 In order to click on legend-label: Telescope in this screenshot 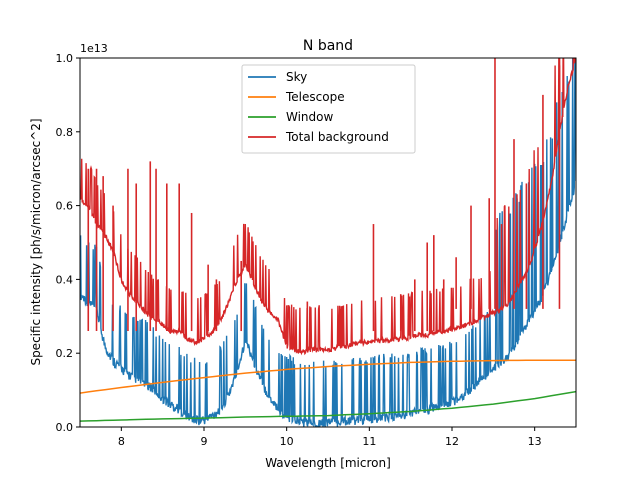, I will do `click(315, 97)`.